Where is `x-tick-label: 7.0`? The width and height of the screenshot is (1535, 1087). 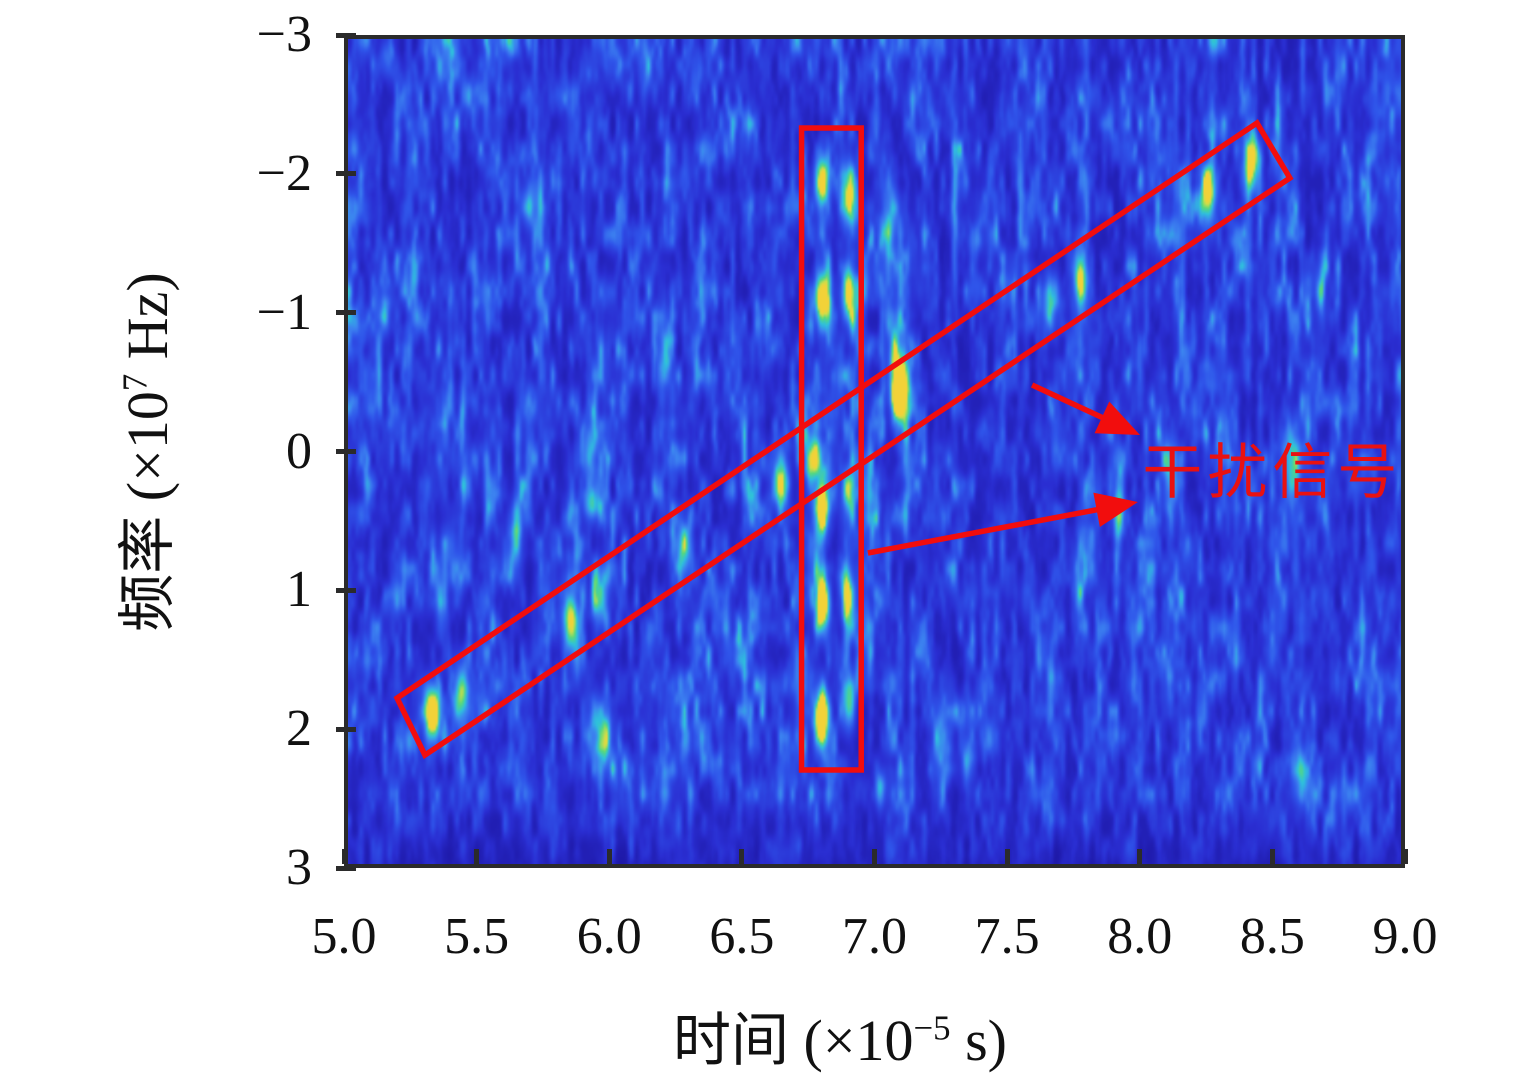 x-tick-label: 7.0 is located at coordinates (874, 936).